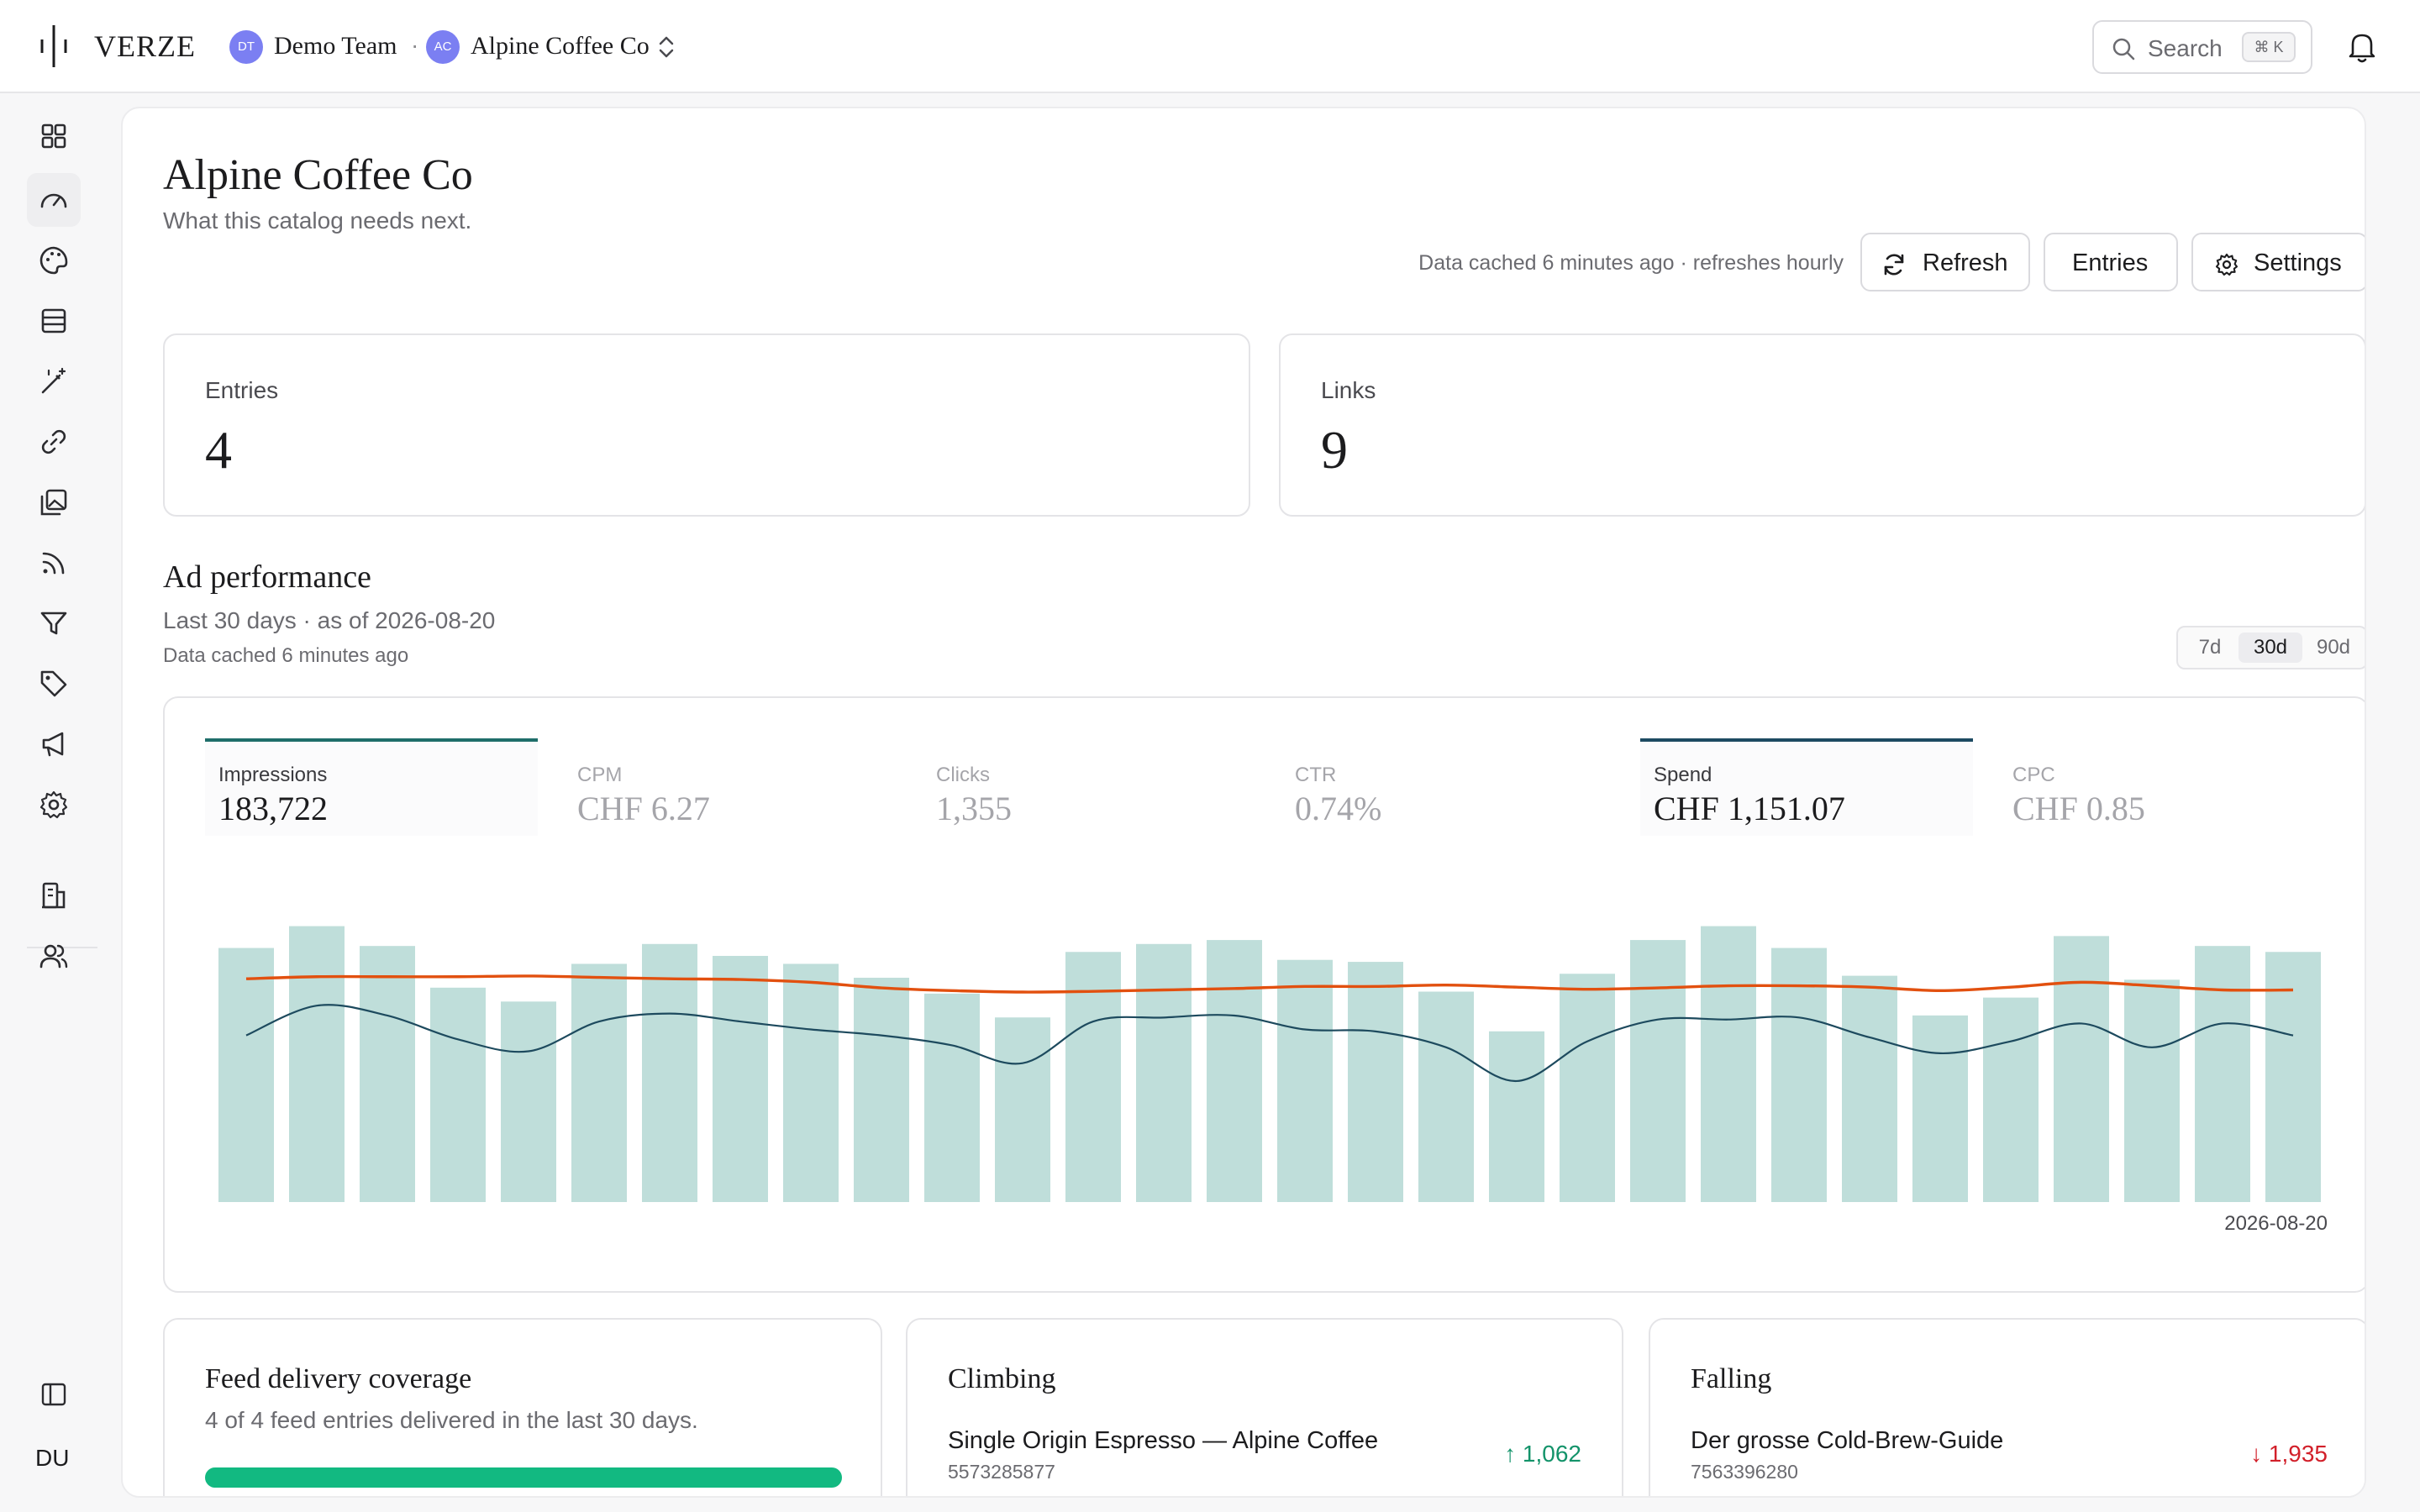 The image size is (2420, 1512). What do you see at coordinates (54, 321) in the screenshot?
I see `table-icon` at bounding box center [54, 321].